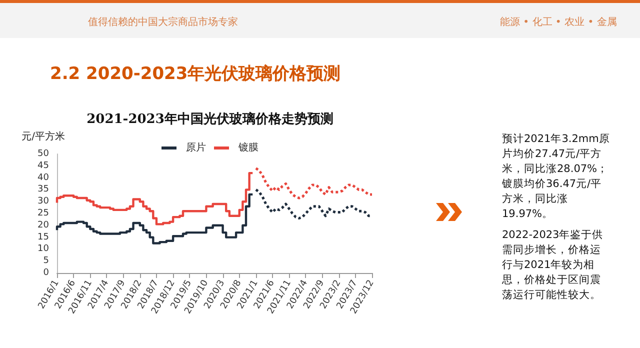 The width and height of the screenshot is (640, 348). What do you see at coordinates (44, 154) in the screenshot?
I see `y-tick-label: 50` at bounding box center [44, 154].